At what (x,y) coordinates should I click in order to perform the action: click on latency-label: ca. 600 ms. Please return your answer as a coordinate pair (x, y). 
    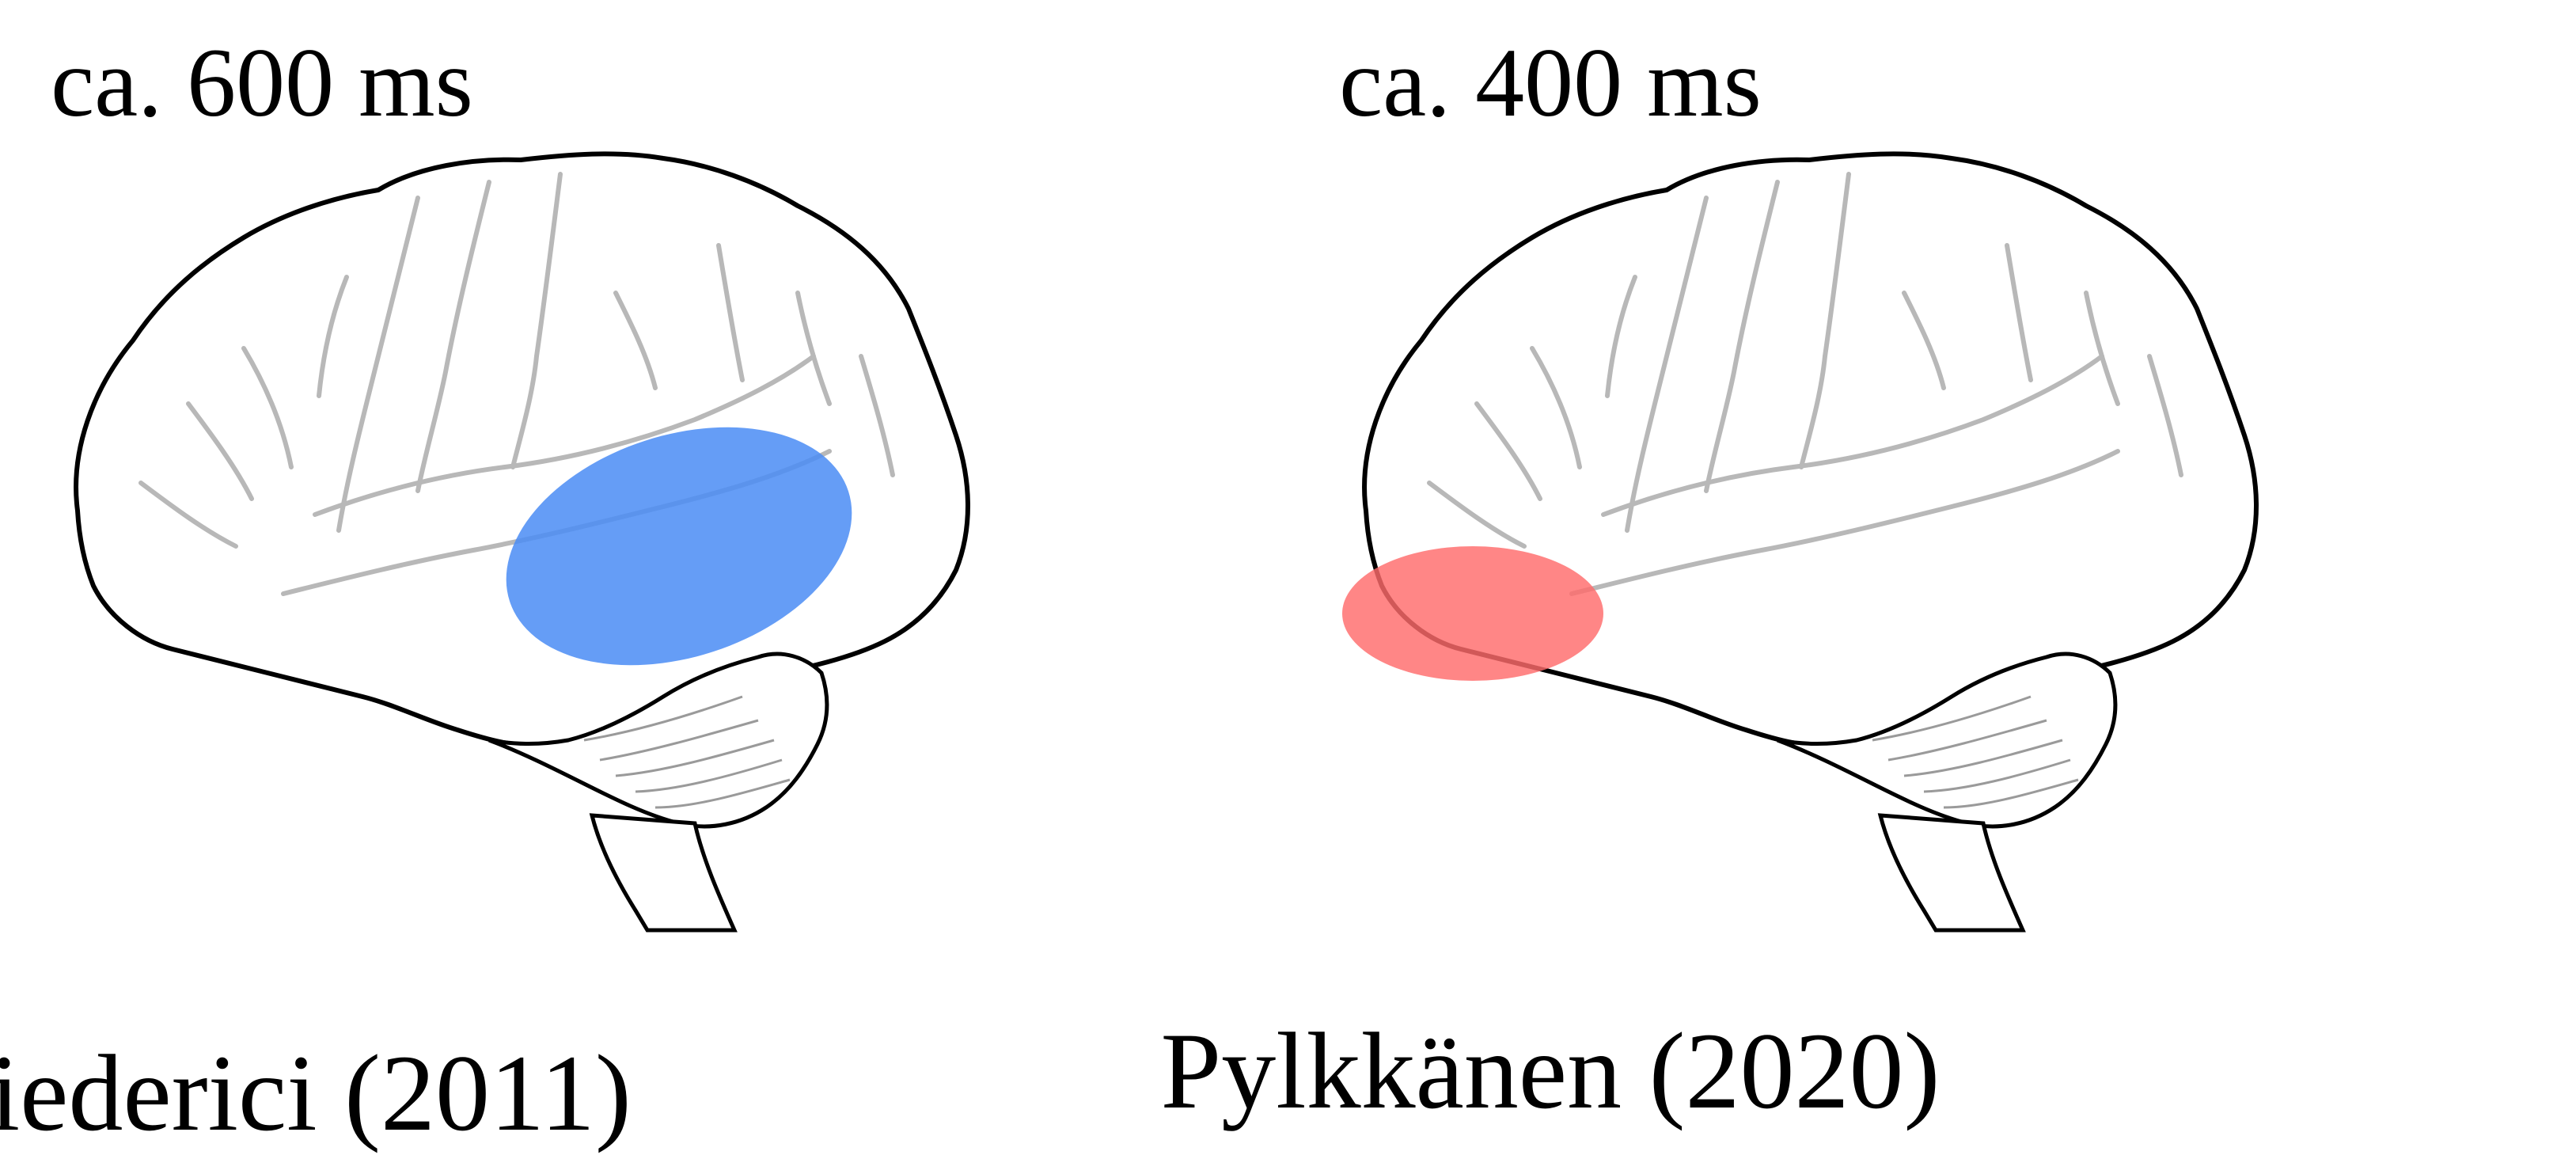
    Looking at the image, I should click on (262, 82).